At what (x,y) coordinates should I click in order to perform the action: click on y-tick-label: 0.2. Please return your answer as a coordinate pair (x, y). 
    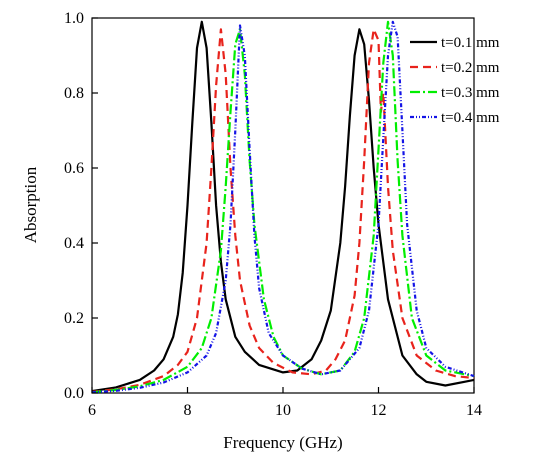
    Looking at the image, I should click on (74, 318).